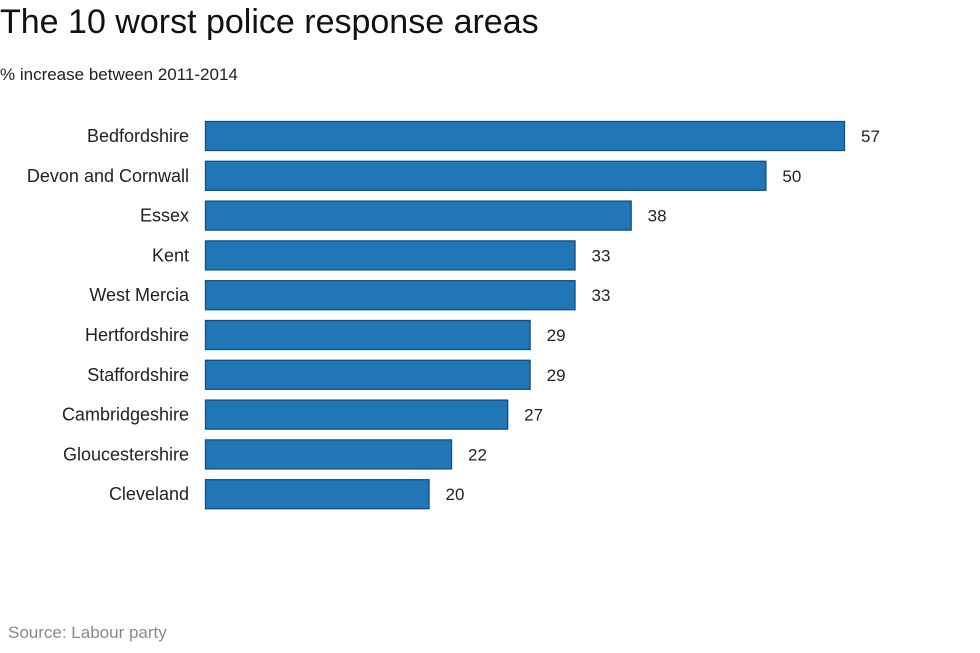 The height and width of the screenshot is (653, 980). What do you see at coordinates (138, 375) in the screenshot?
I see `category-label: Staffordshire` at bounding box center [138, 375].